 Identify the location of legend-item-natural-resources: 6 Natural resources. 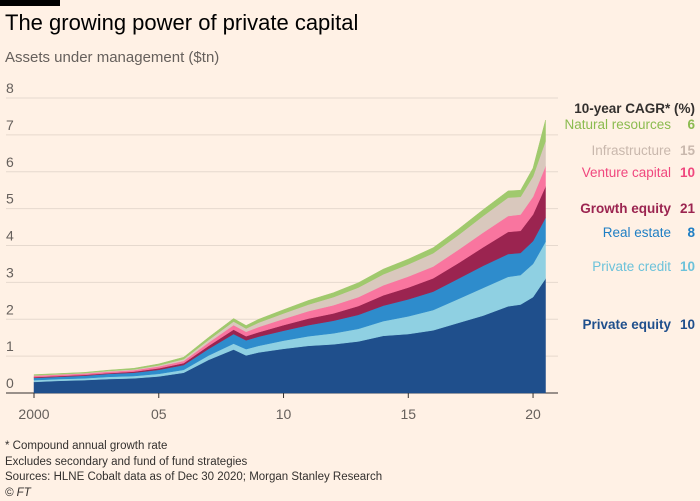
(629, 124).